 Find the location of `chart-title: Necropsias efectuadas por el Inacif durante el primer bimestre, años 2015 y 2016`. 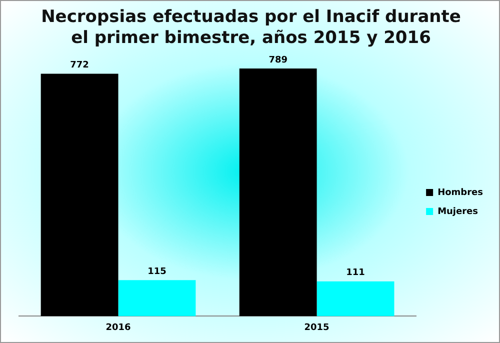

chart-title: Necropsias efectuadas por el Inacif durante el primer bimestre, años 2015 y 2016 is located at coordinates (251, 28).